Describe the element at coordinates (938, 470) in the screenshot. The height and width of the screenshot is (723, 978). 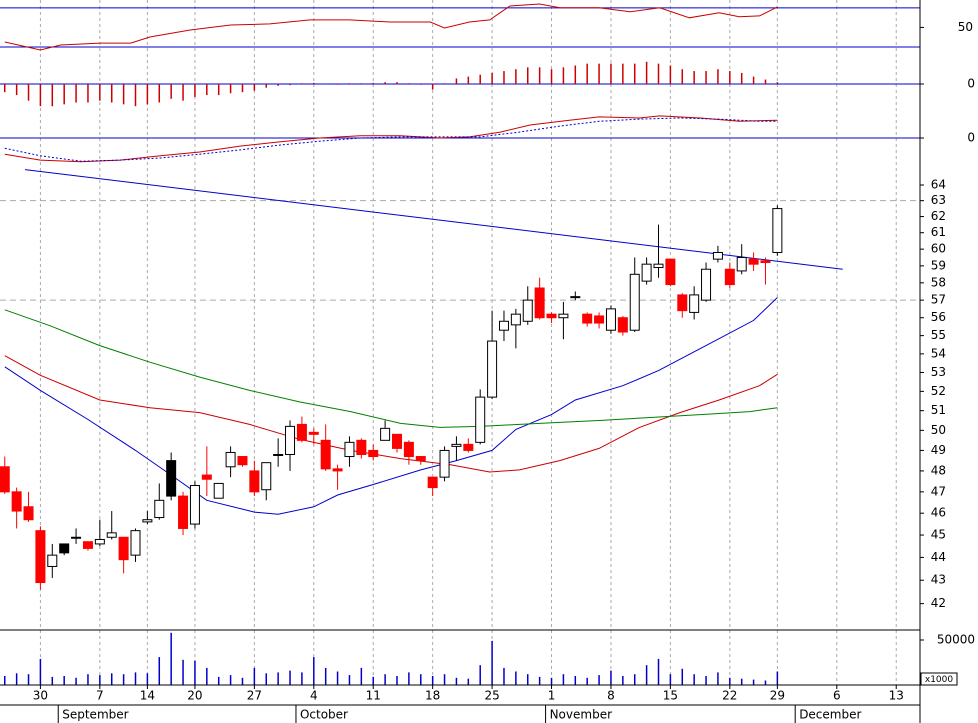
I see `y-tick-label: 48` at that location.